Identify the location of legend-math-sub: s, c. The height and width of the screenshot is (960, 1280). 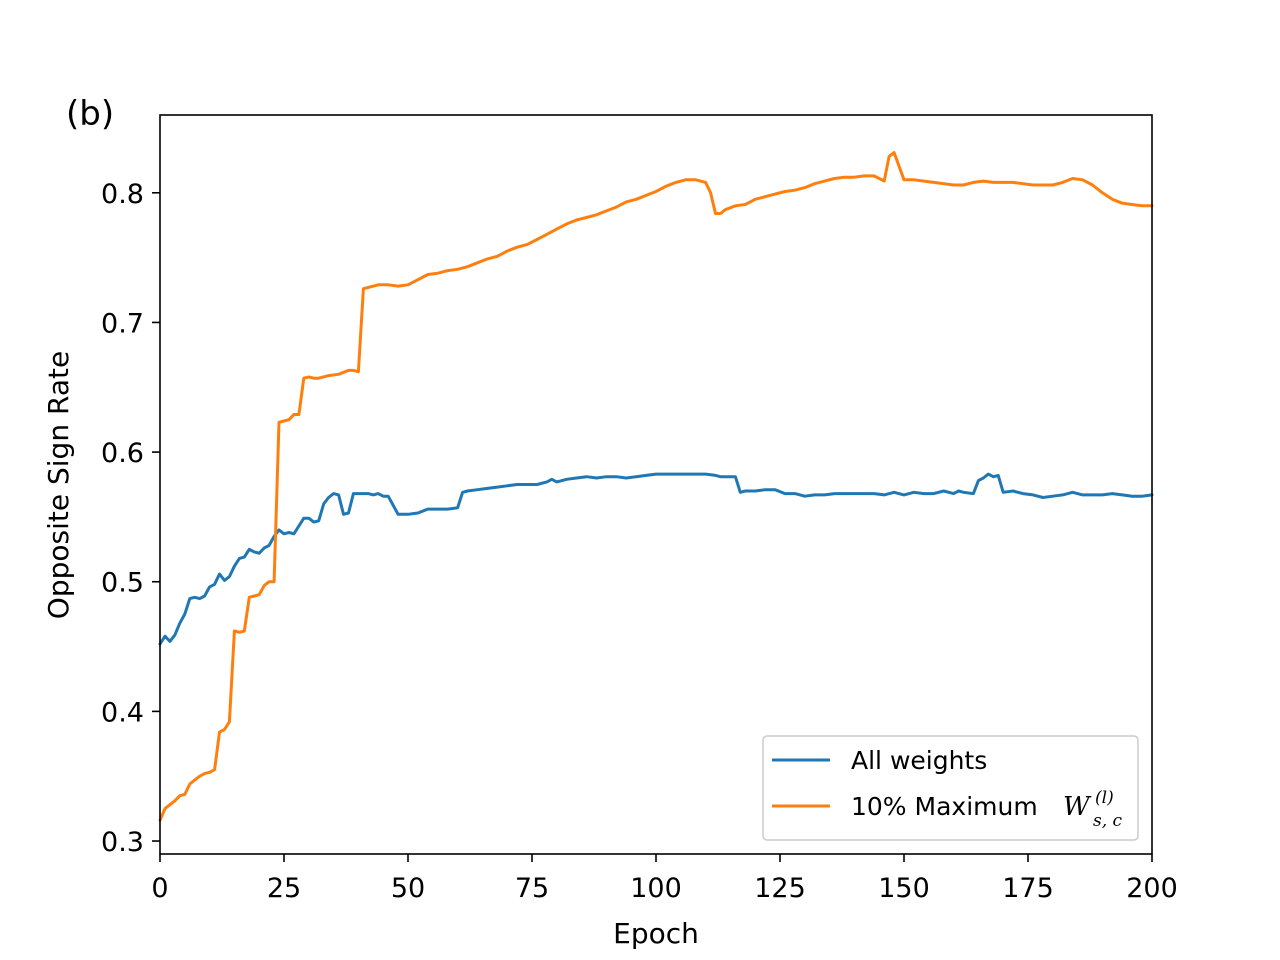
(1108, 821).